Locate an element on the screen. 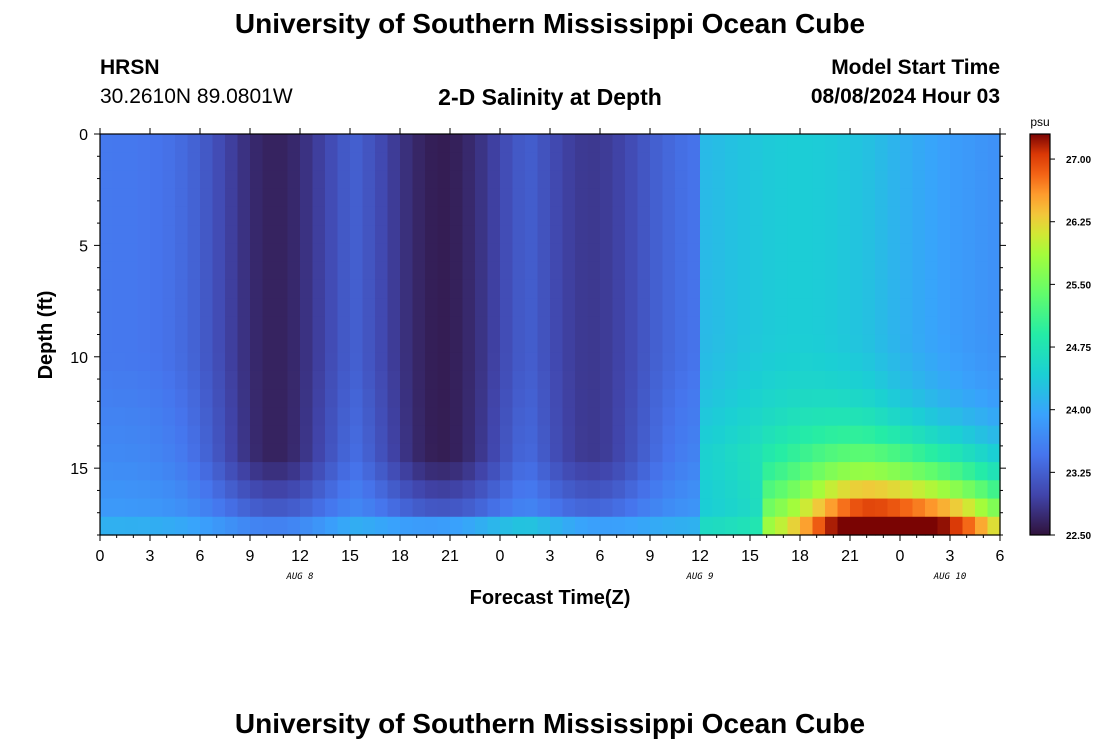 The width and height of the screenshot is (1100, 750). model-start-value: 08/08/2024 Hour 03 is located at coordinates (905, 96).